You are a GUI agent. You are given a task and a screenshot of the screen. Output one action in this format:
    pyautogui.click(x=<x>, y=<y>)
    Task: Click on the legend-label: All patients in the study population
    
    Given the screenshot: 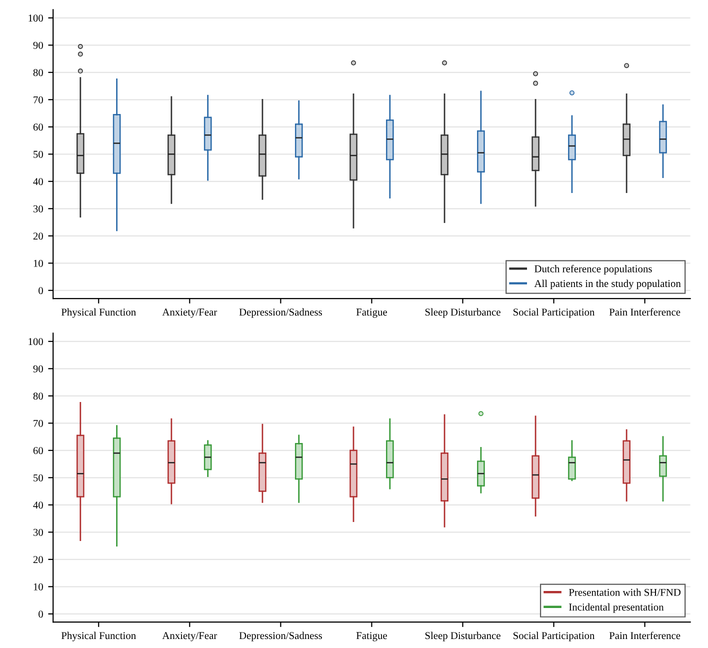 What is the action you would take?
    pyautogui.click(x=607, y=285)
    